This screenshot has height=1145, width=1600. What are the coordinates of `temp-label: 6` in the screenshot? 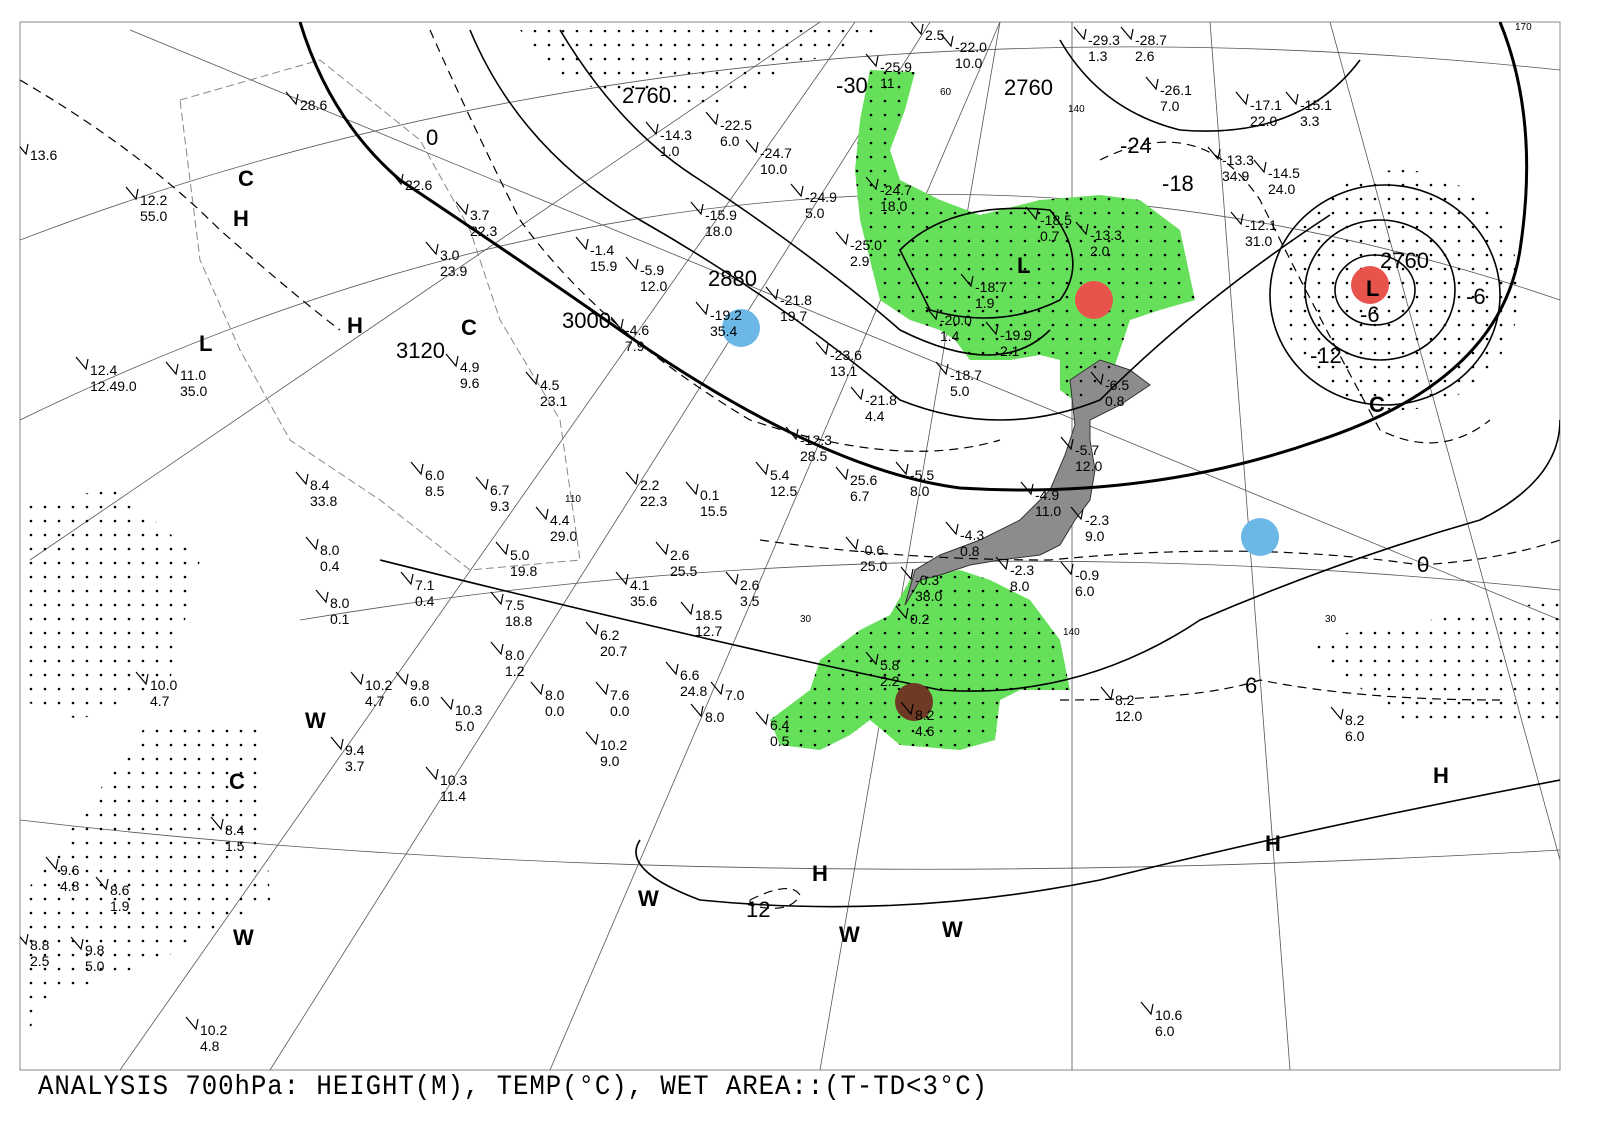 It's located at (1251, 685).